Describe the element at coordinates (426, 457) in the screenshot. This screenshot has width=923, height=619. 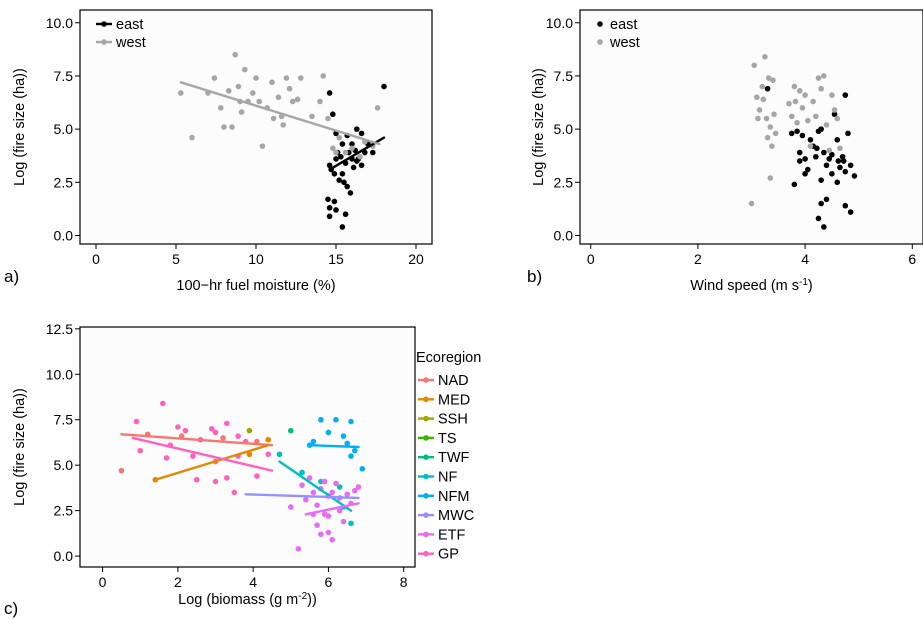
I see `legend-key-point-twf` at that location.